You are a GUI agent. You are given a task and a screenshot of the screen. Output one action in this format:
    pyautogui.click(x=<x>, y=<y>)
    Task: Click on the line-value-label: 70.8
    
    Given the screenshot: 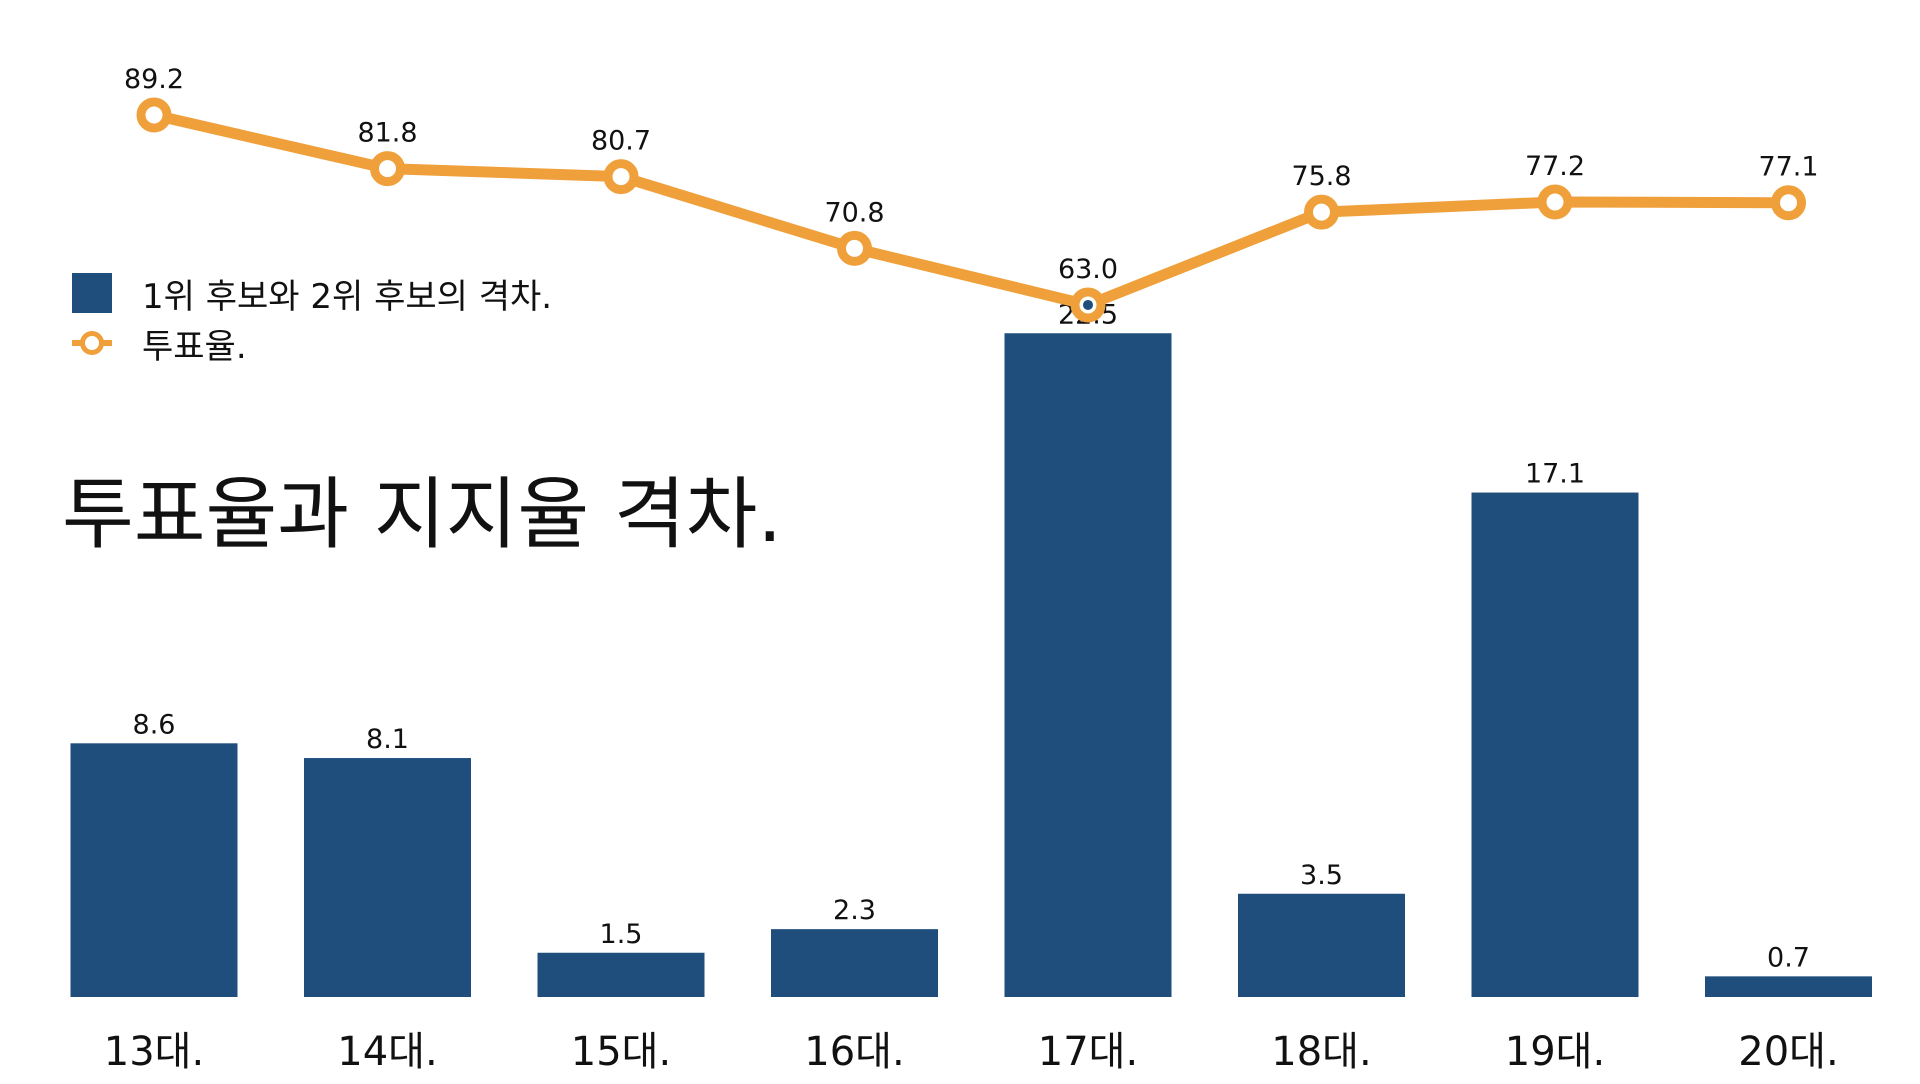 What is the action you would take?
    pyautogui.click(x=854, y=212)
    